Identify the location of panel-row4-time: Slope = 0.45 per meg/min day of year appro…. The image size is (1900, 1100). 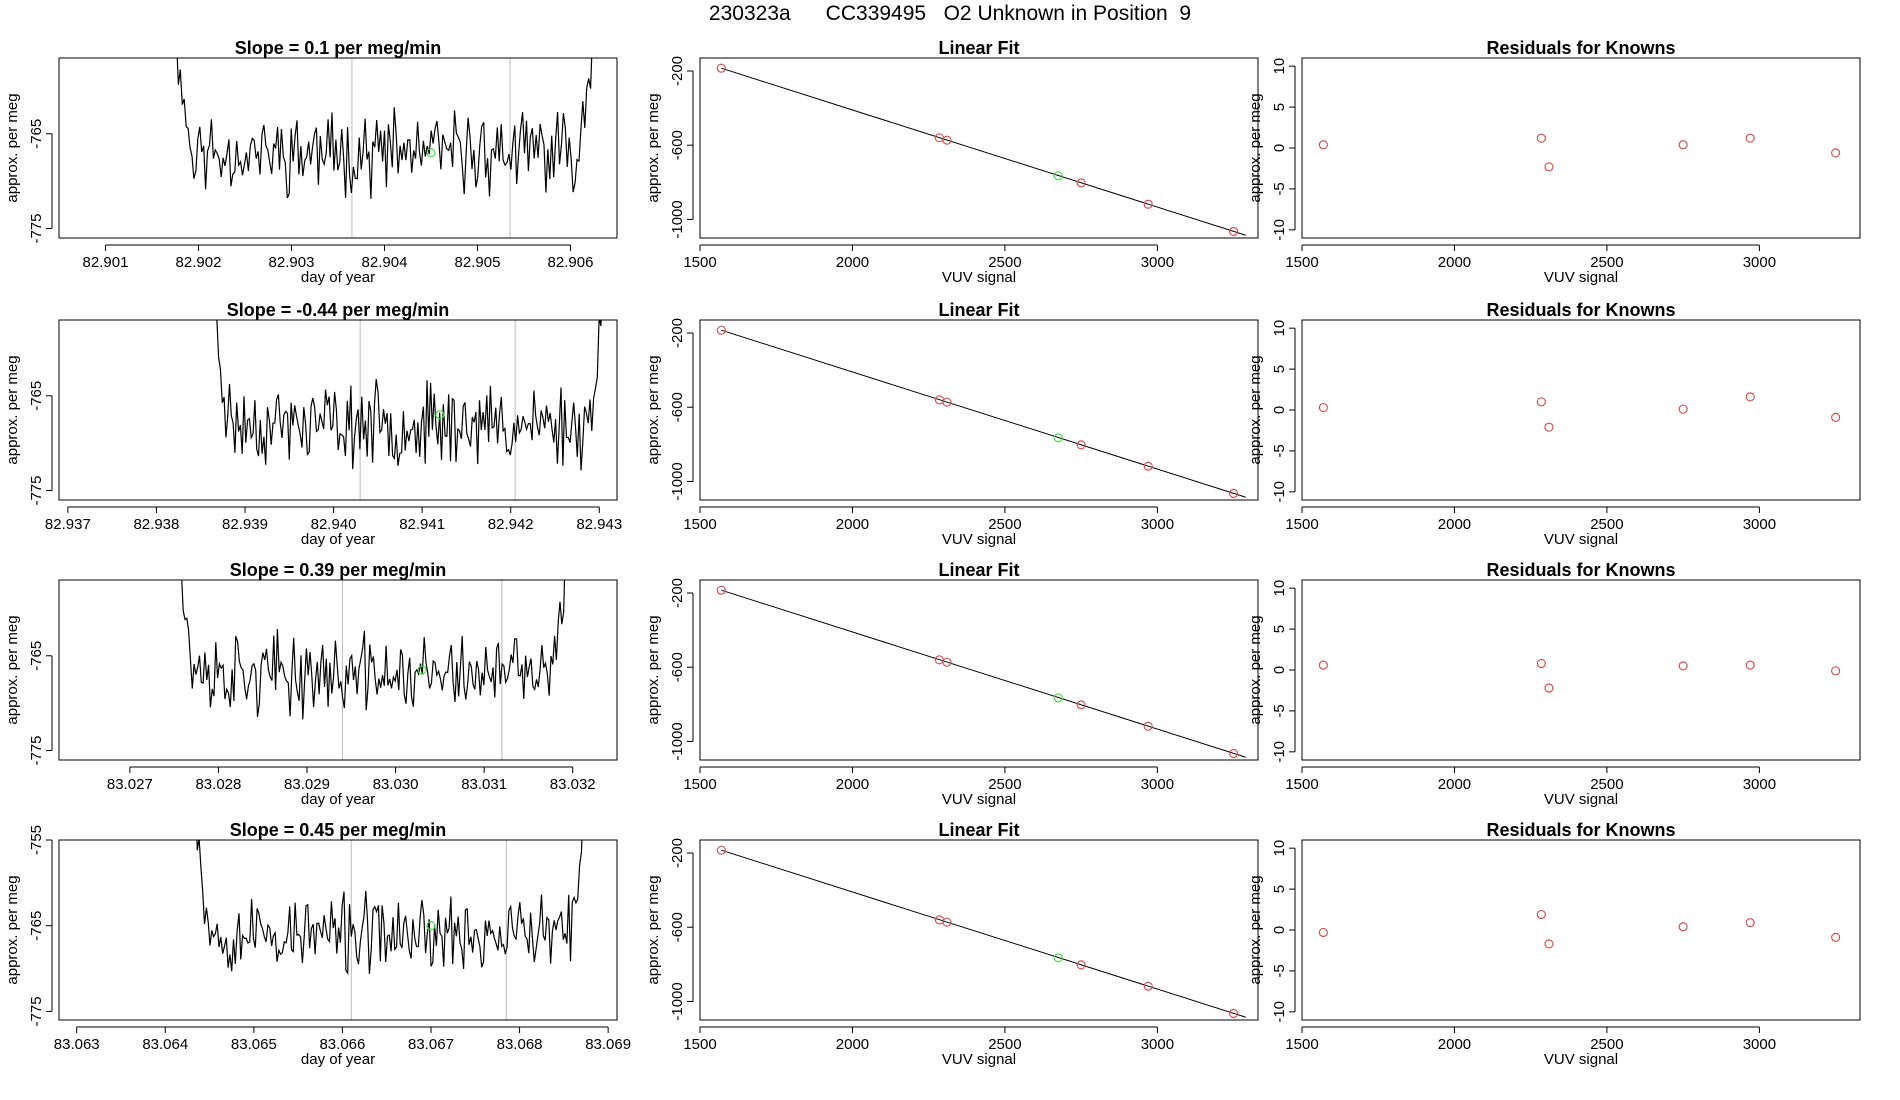
(317, 944).